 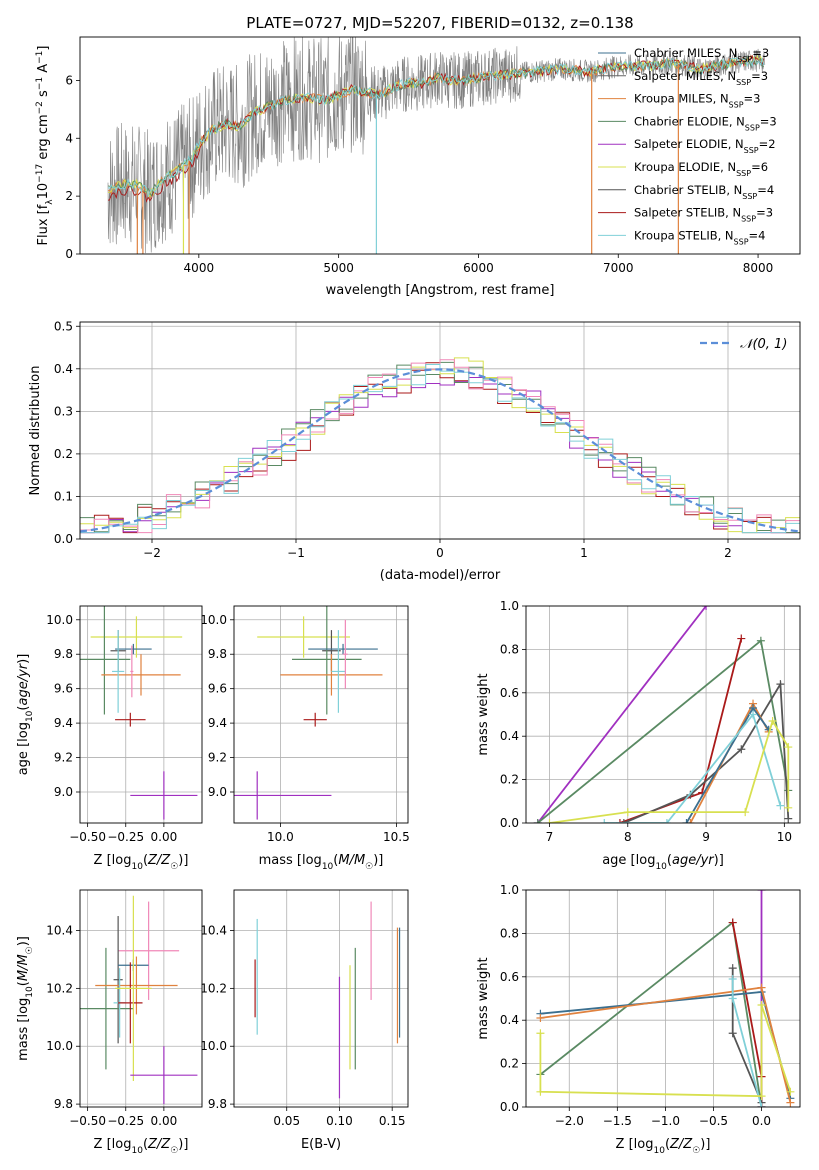 I want to click on y-tick-label: 4, so click(x=69, y=138).